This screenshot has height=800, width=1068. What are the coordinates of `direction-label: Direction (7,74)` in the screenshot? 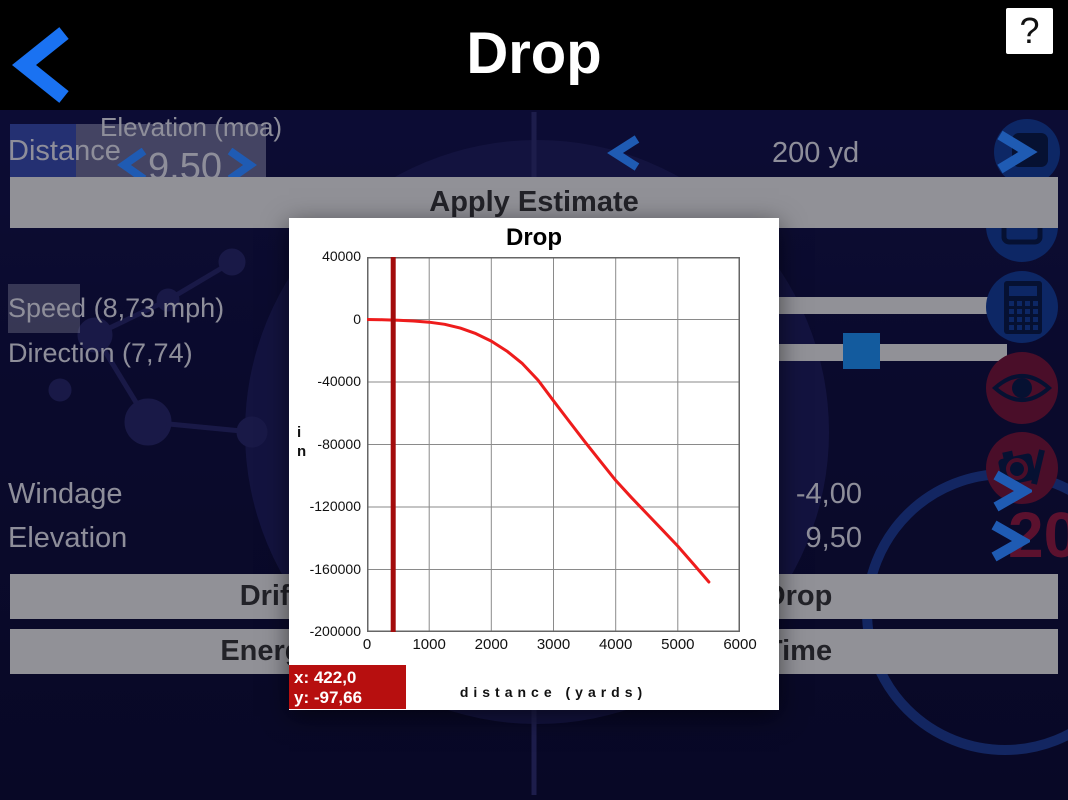 It's located at (100, 353).